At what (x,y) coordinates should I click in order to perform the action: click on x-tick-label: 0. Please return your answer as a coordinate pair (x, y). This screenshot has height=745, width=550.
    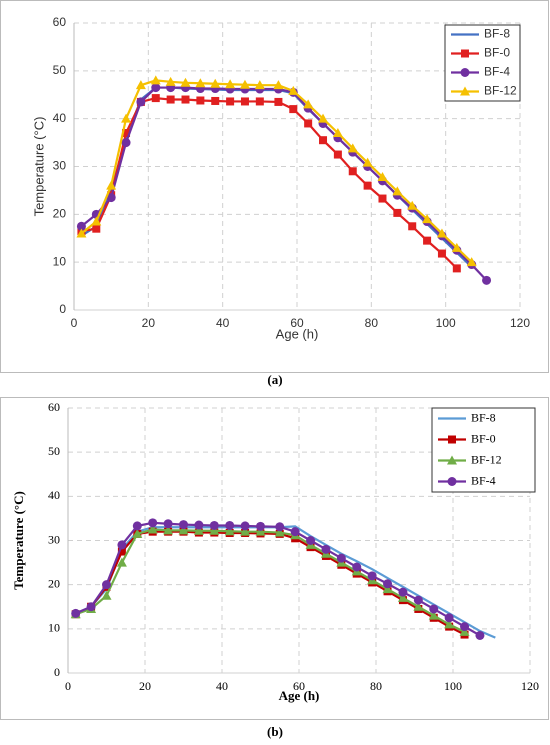
    Looking at the image, I should click on (74, 323).